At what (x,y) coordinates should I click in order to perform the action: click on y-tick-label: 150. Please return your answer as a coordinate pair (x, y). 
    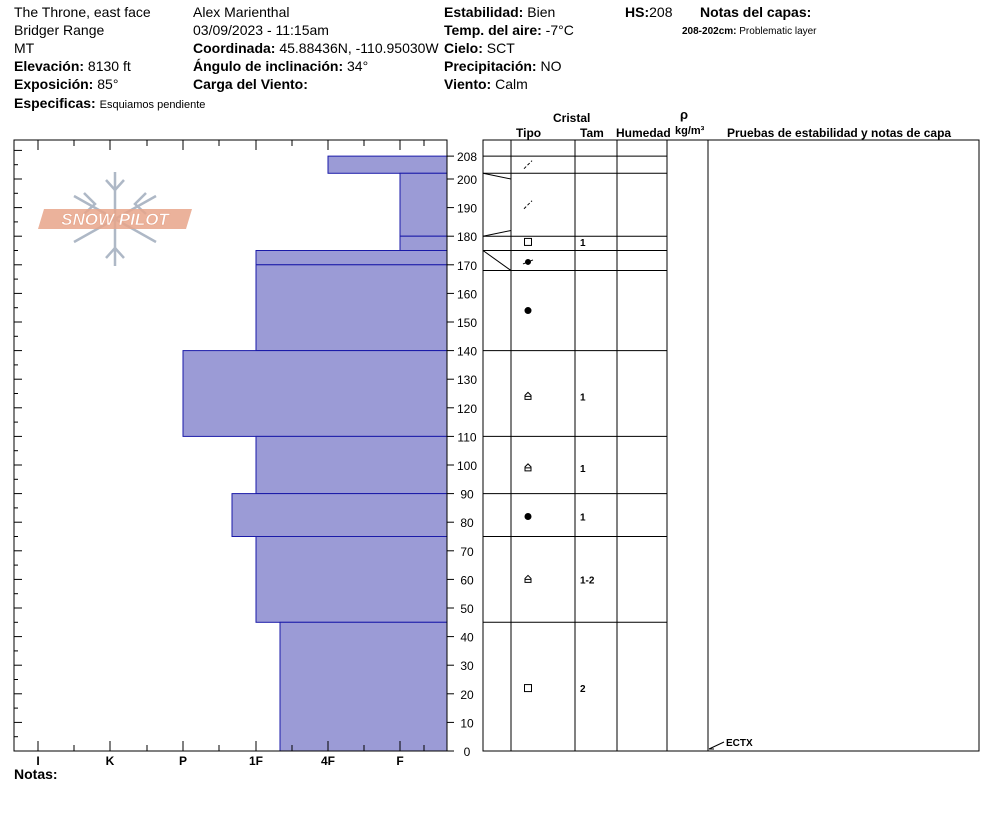
    Looking at the image, I should click on (467, 323).